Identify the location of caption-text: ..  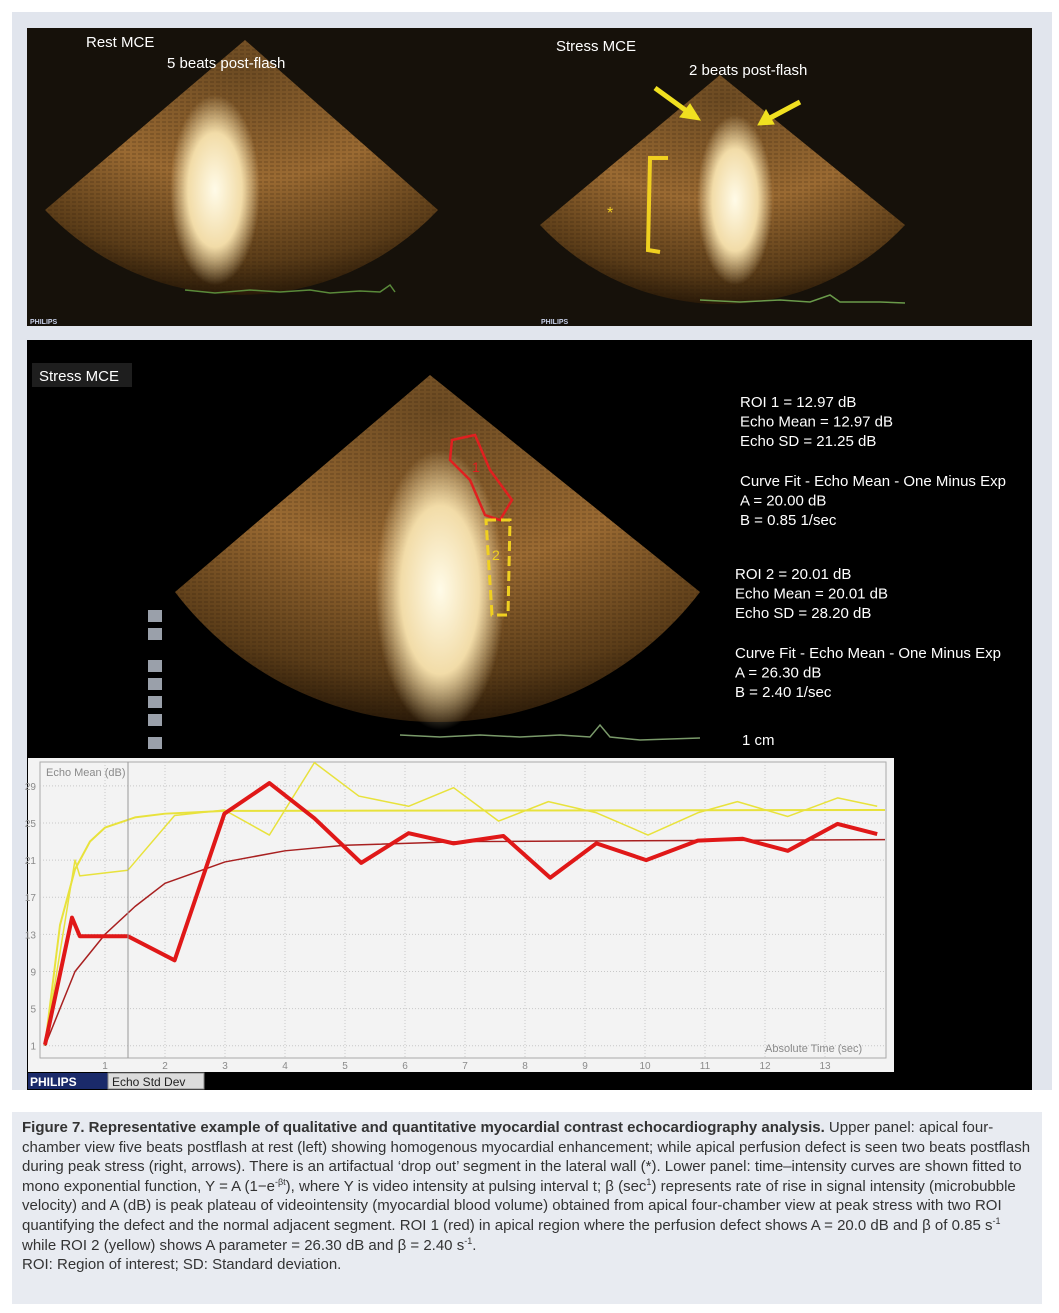
(474, 1245).